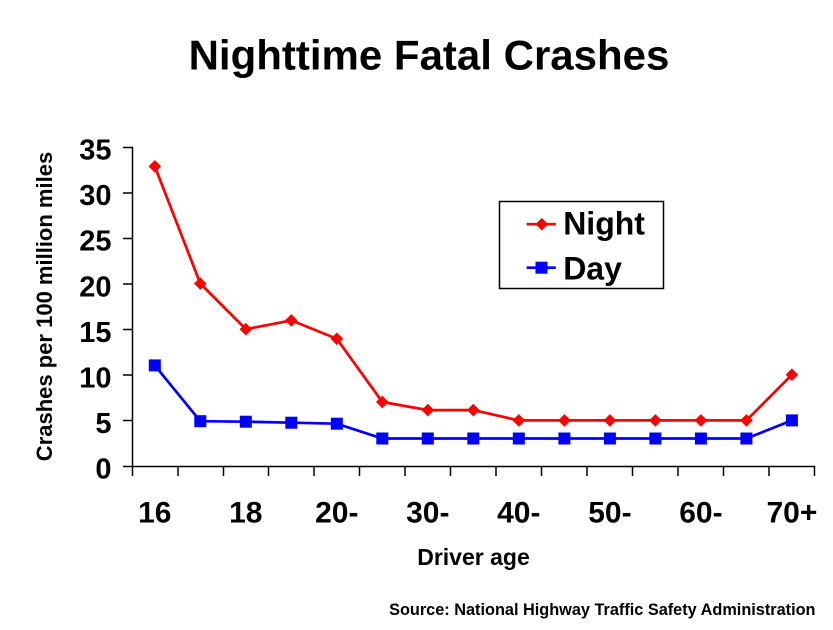  What do you see at coordinates (95, 242) in the screenshot?
I see `svg-text: 25` at bounding box center [95, 242].